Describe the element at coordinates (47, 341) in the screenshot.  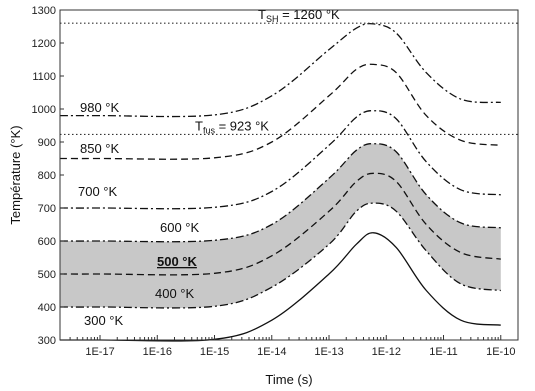
I see `y-tick-label-300: 300` at that location.